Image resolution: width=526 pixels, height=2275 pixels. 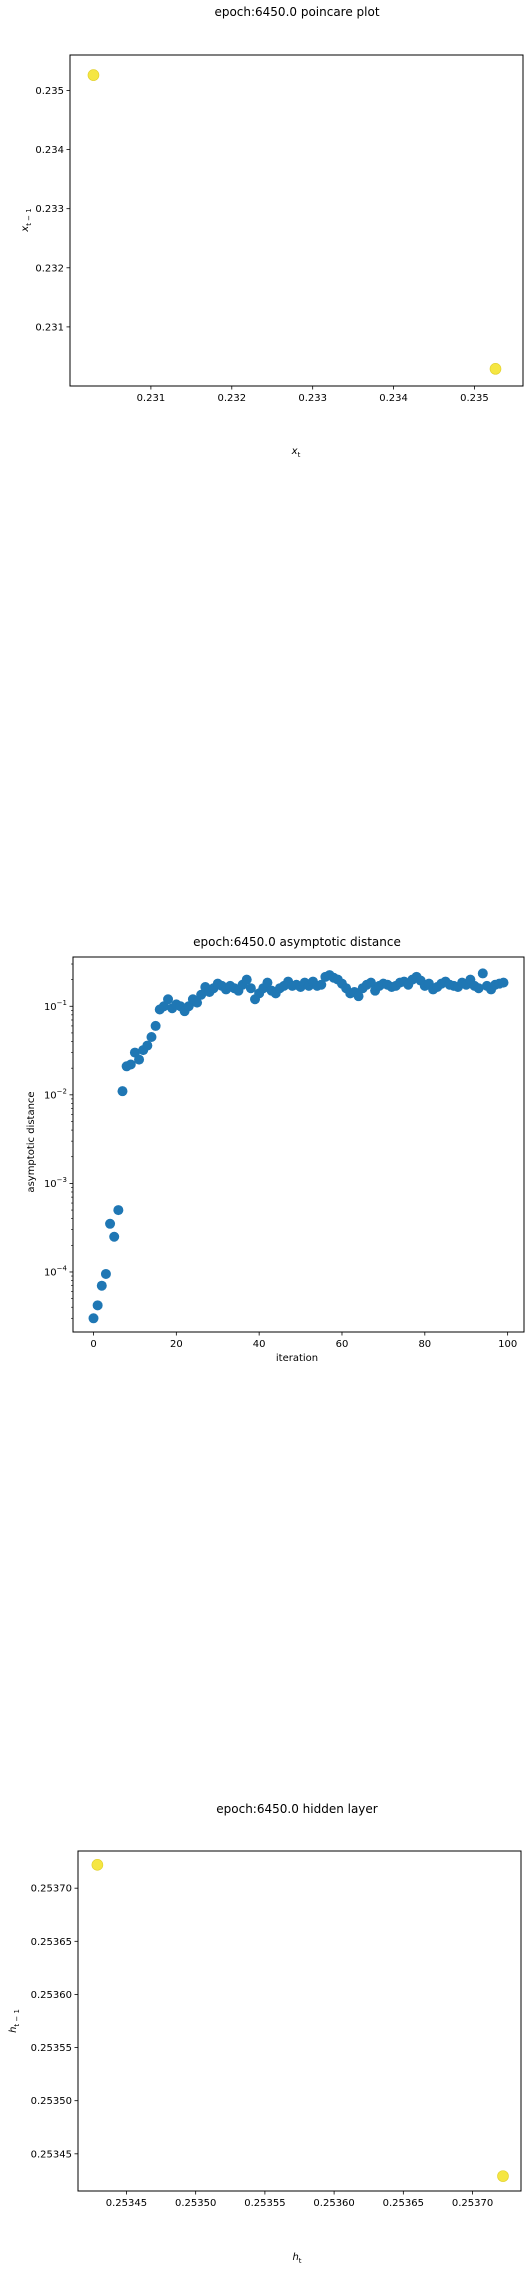 I want to click on x-tick-label: 40, so click(x=259, y=1344).